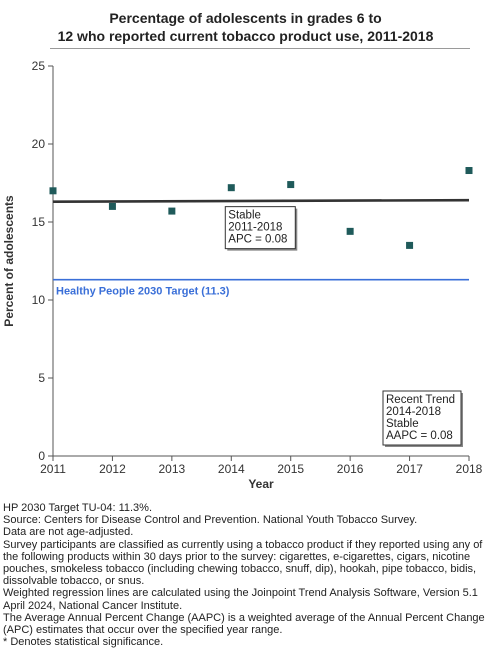  What do you see at coordinates (53, 469) in the screenshot?
I see `x-tick-label: 2011` at bounding box center [53, 469].